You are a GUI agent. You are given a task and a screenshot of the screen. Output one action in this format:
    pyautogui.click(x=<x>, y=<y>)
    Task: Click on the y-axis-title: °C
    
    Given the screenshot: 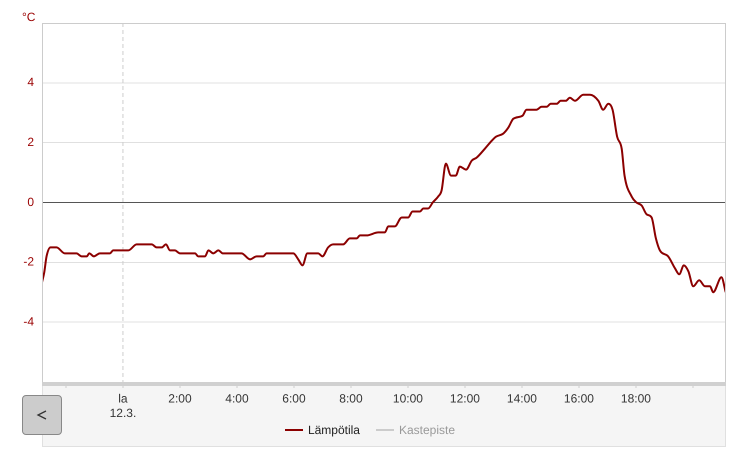 What is the action you would take?
    pyautogui.click(x=29, y=17)
    